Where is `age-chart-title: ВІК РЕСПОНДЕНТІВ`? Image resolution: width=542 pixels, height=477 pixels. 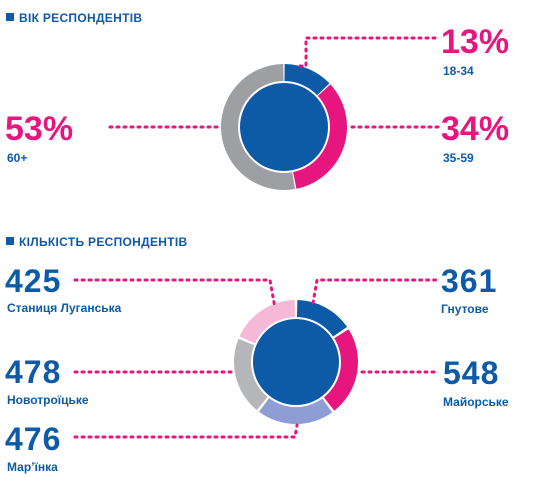 age-chart-title: ВІК РЕСПОНДЕНТІВ is located at coordinates (80, 18).